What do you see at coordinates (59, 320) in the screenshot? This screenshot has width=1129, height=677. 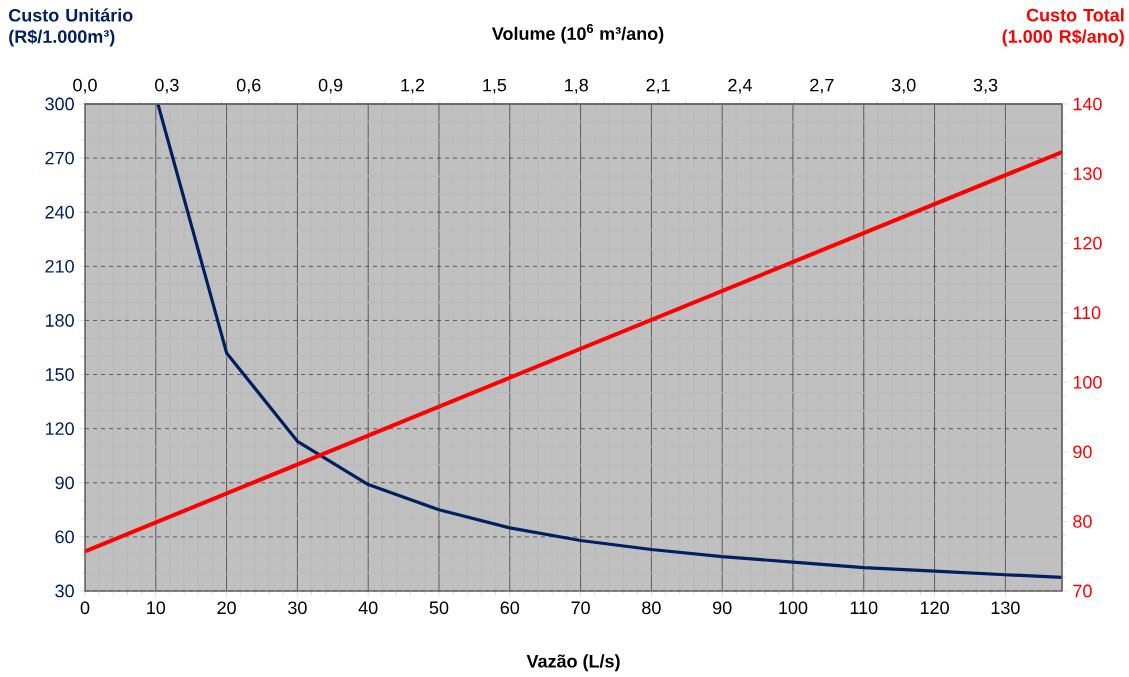 I see `y-tick-label: 180` at bounding box center [59, 320].